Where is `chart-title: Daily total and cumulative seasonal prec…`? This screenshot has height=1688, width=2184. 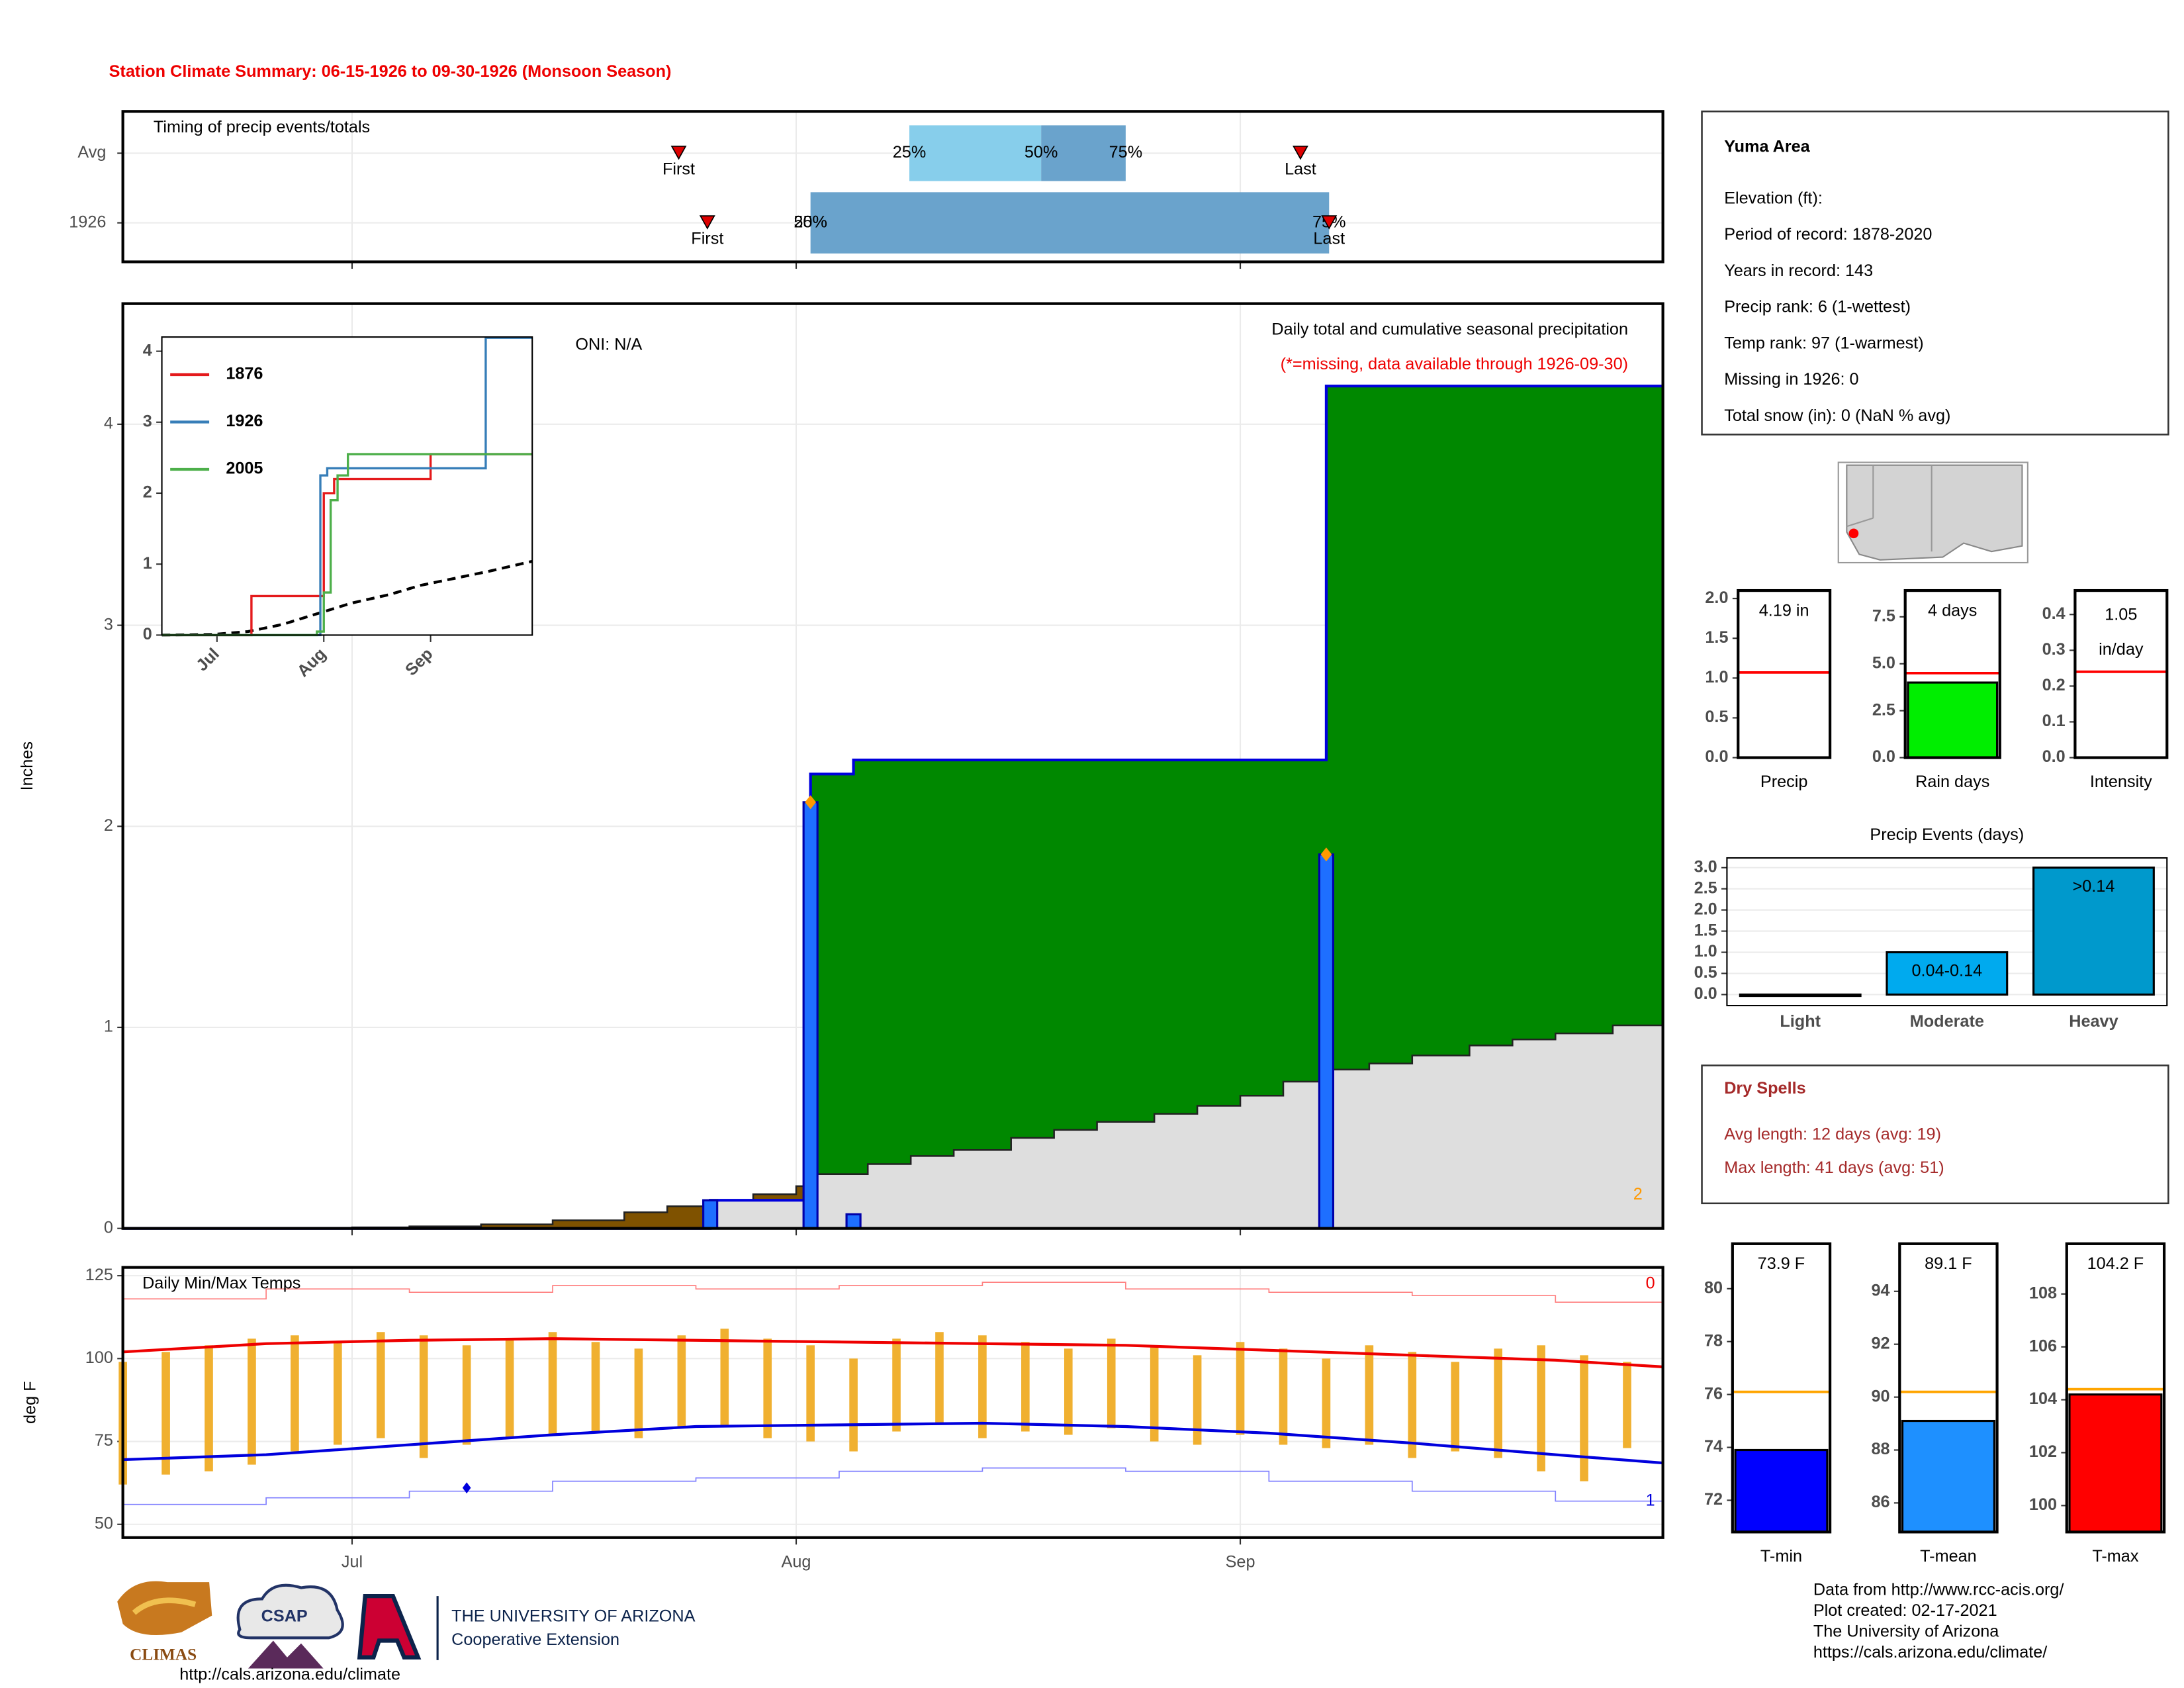
chart-title: Daily total and cumulative seasonal prec… is located at coordinates (1450, 329).